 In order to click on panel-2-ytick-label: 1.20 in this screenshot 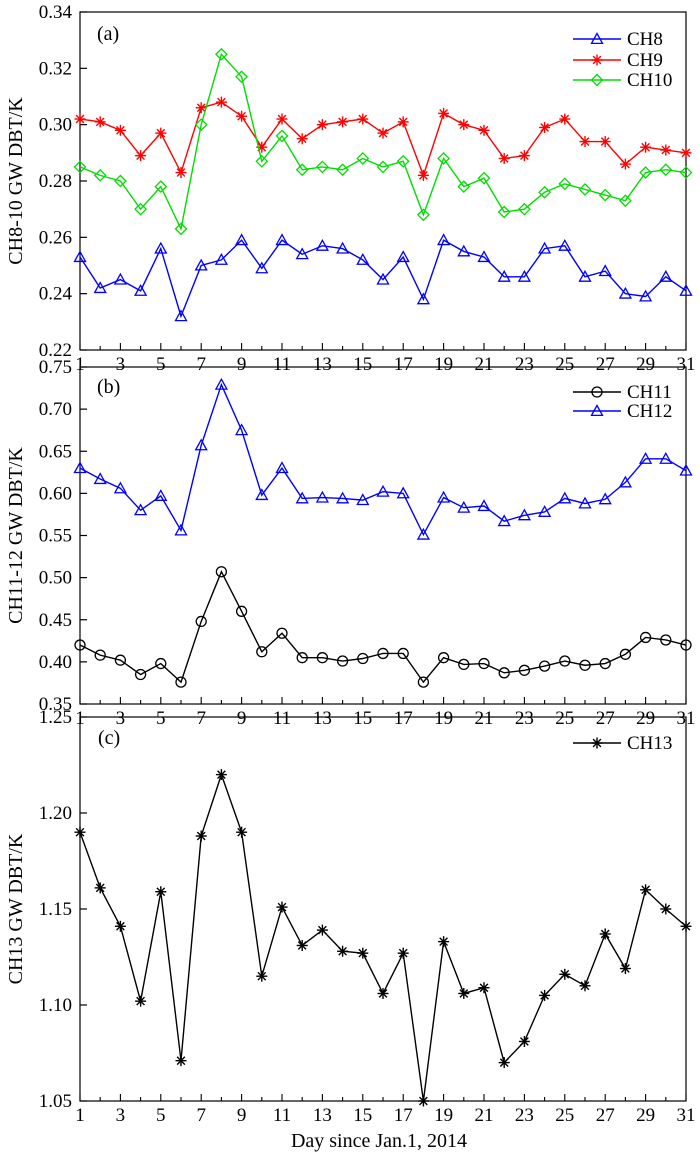, I will do `click(55, 813)`.